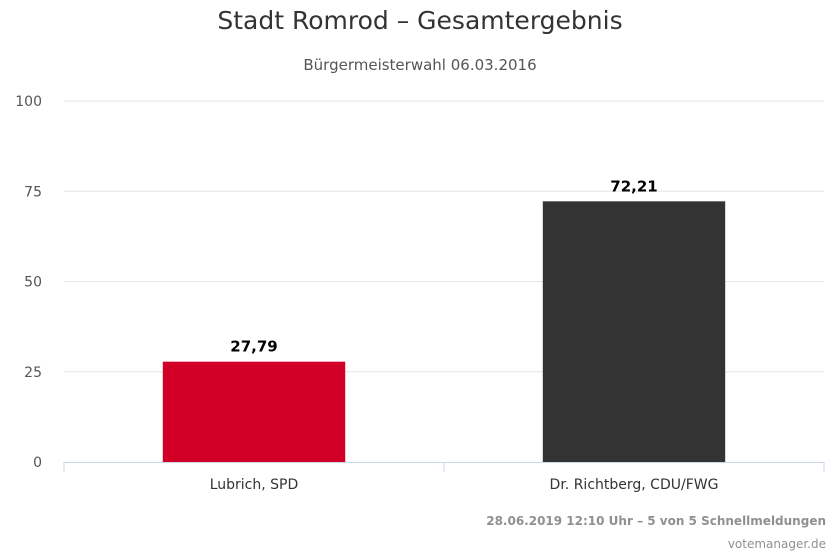  Describe the element at coordinates (253, 347) in the screenshot. I see `data-label: 27,79` at that location.